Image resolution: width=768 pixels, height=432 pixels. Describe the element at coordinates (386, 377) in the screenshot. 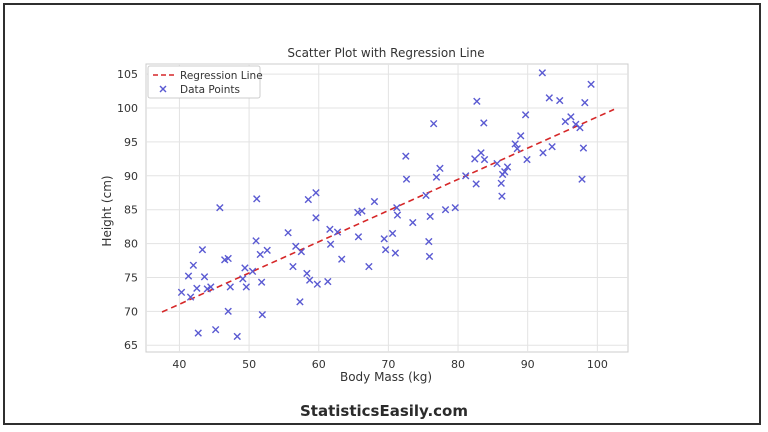

I see `x-axis-label: Body Mass (kg)` at that location.